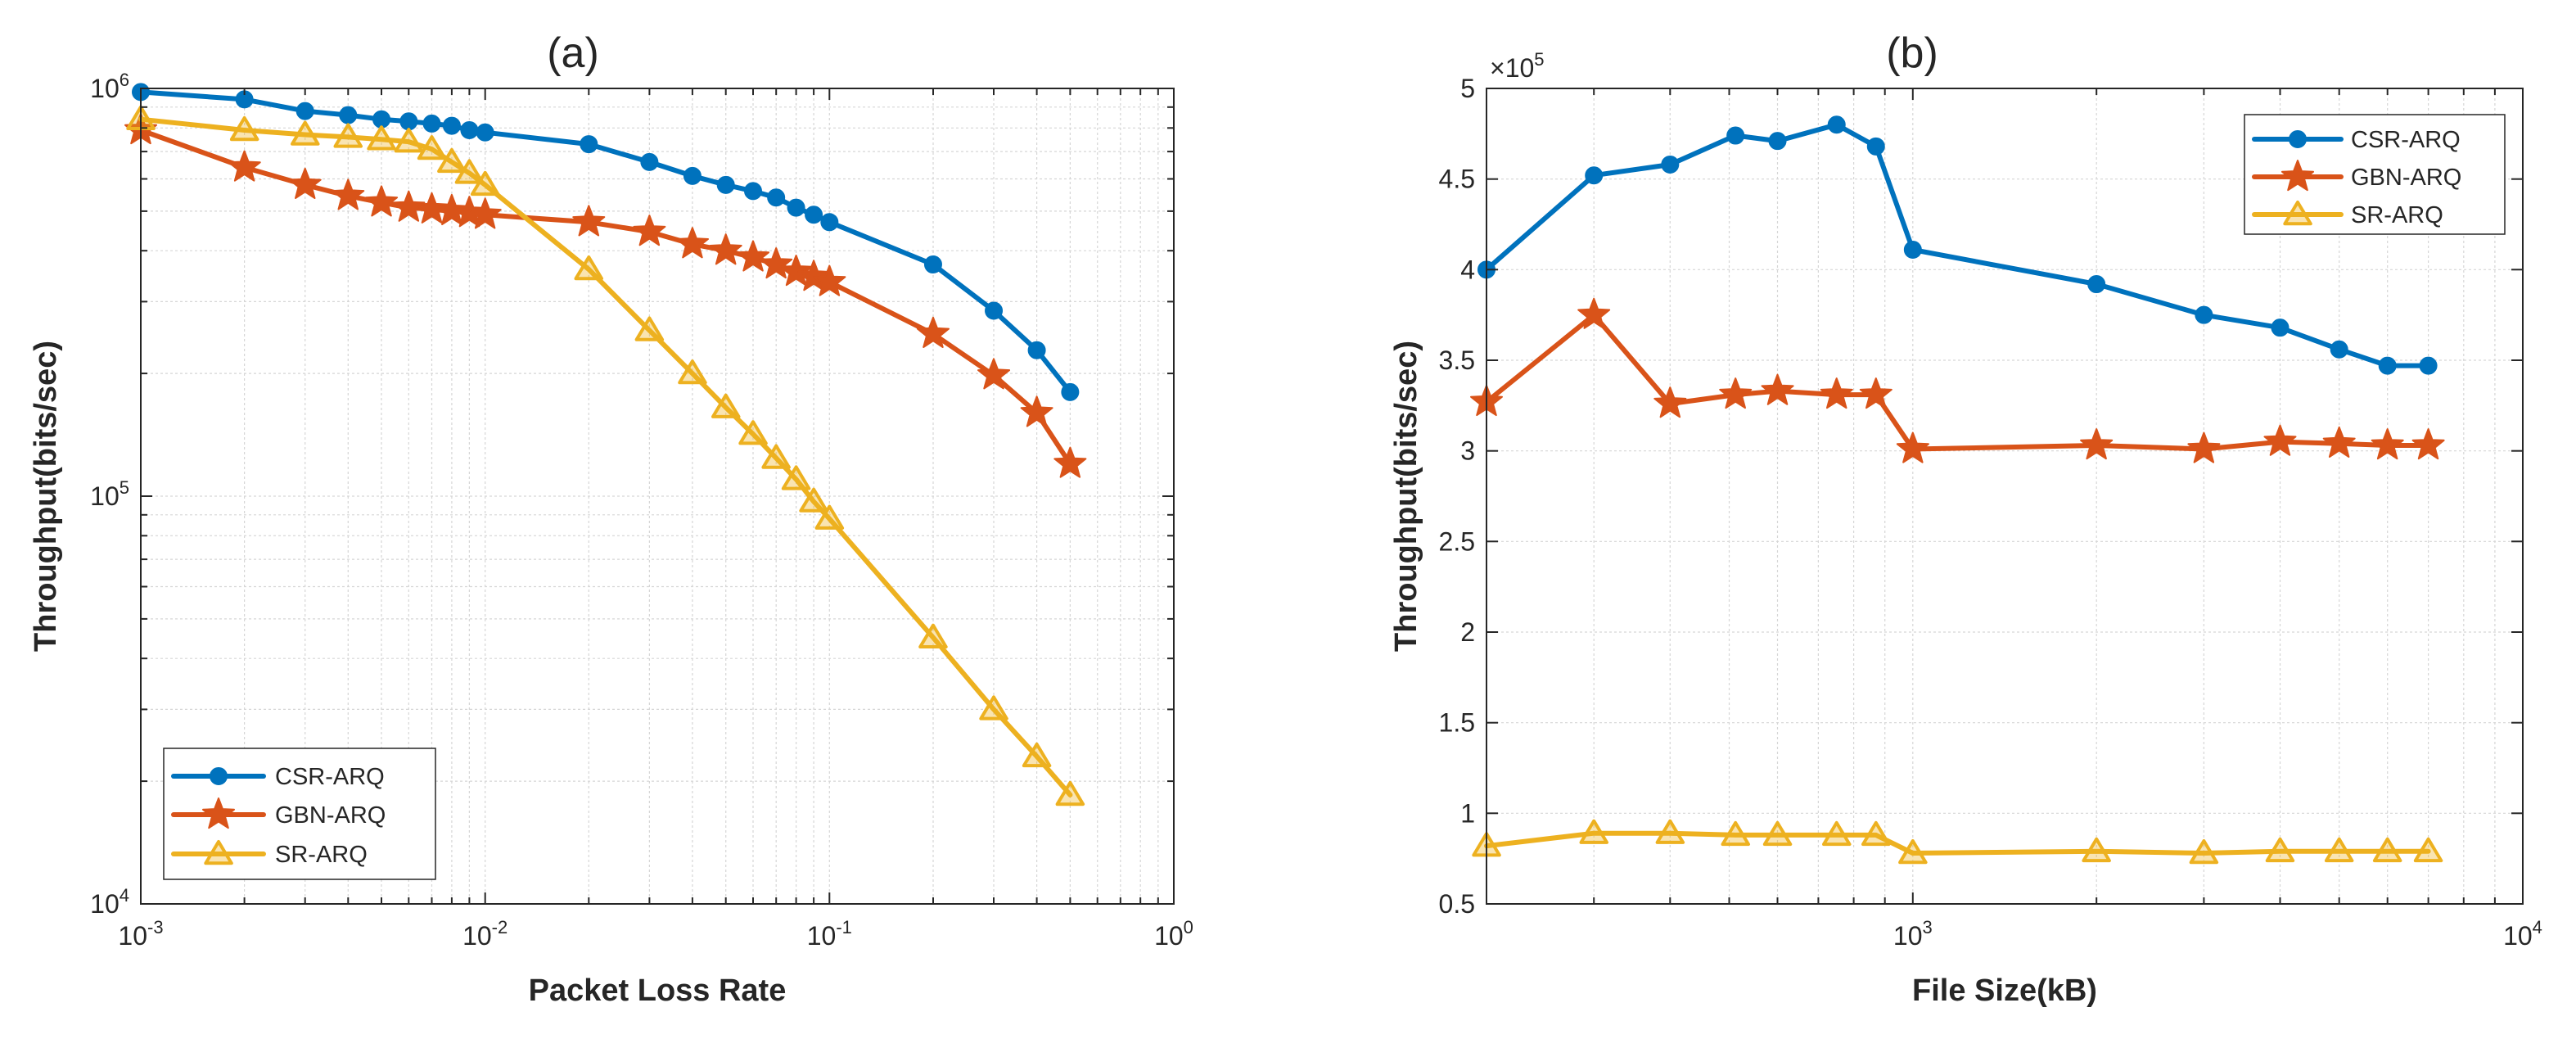  I want to click on a-series-gbn-arq, so click(605, 295).